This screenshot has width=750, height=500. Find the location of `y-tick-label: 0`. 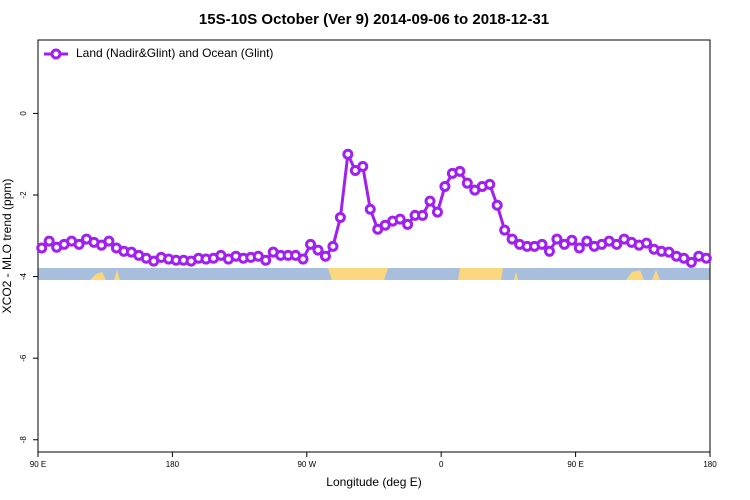

y-tick-label: 0 is located at coordinates (23, 113).